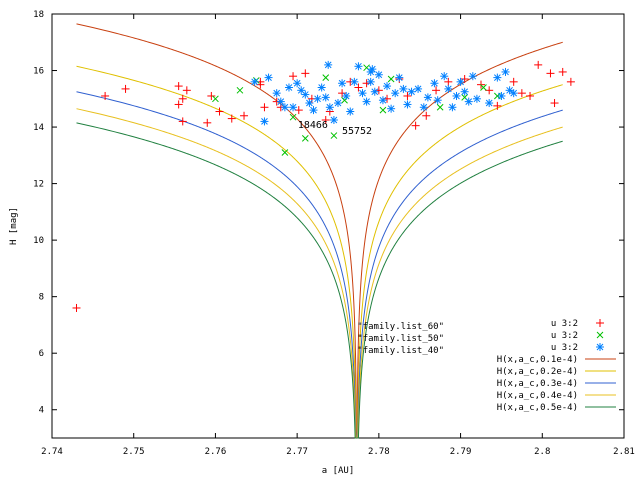 This screenshot has width=640, height=480. Describe the element at coordinates (542, 452) in the screenshot. I see `x-tick-label: 2.8` at that location.